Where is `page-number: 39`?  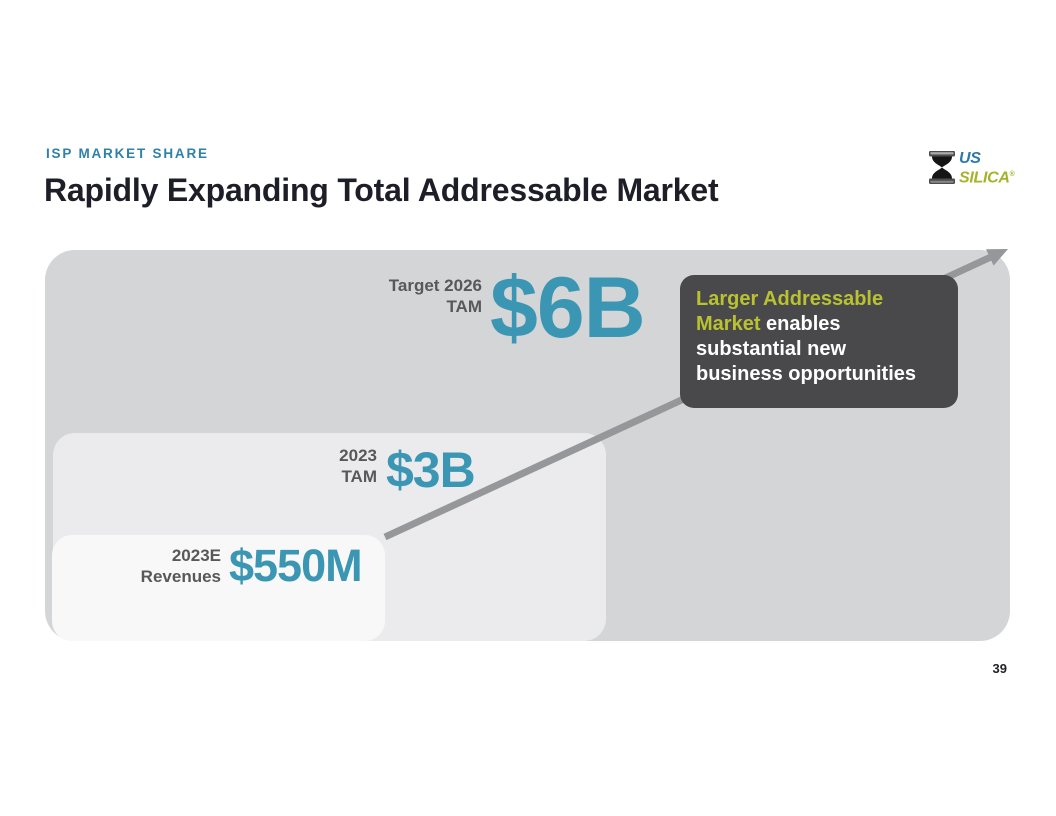 page-number: 39 is located at coordinates (999, 668).